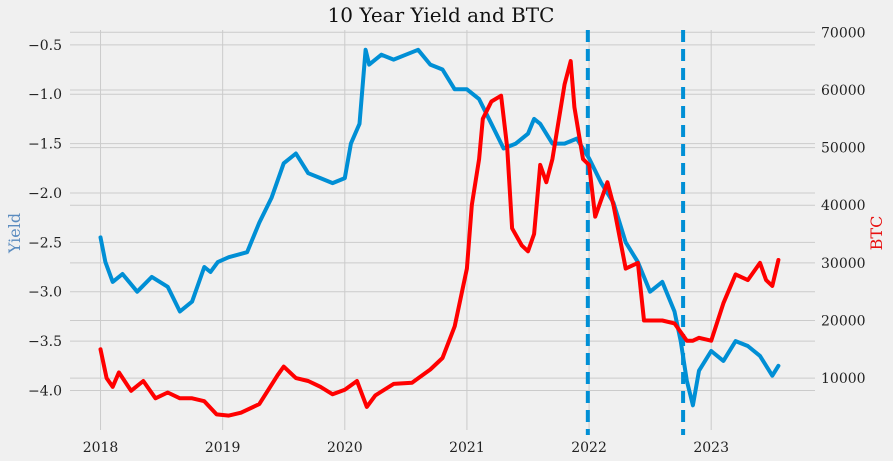 This screenshot has height=461, width=893. I want to click on y2-tick-label: 10000, so click(843, 379).